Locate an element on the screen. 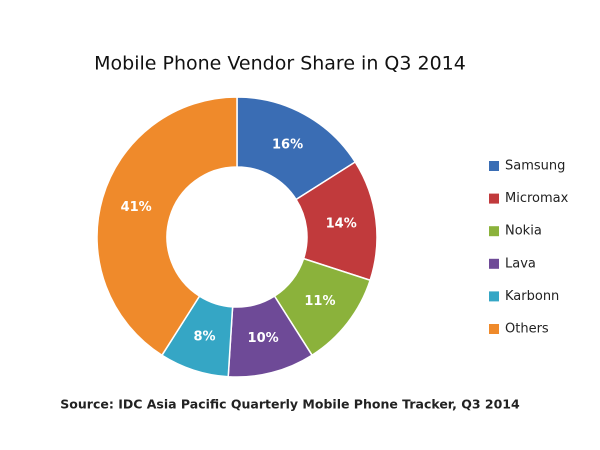  data-label: 10% is located at coordinates (263, 338).